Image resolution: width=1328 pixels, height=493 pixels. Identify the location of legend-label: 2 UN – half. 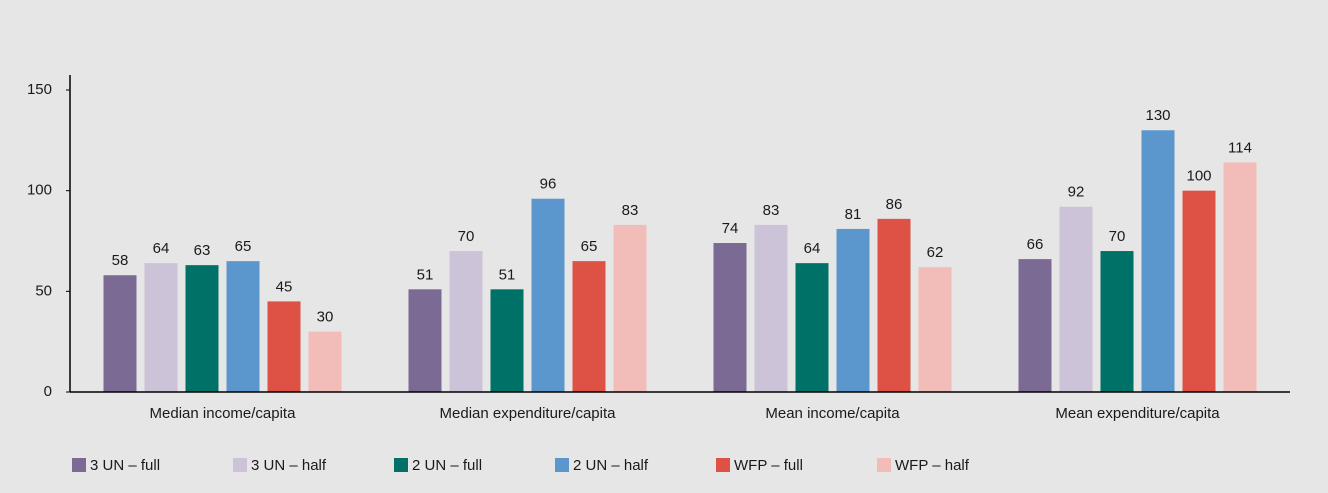
(611, 465).